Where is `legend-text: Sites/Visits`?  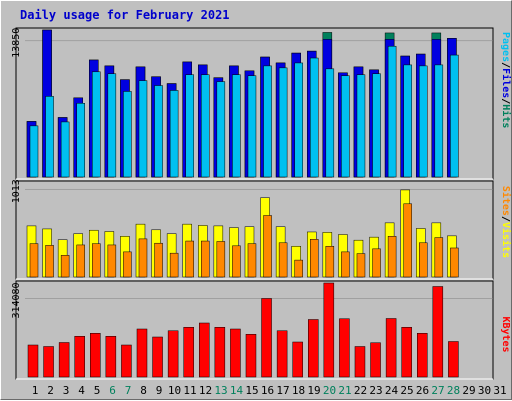
legend-text: Sites/Visits is located at coordinates (506, 222).